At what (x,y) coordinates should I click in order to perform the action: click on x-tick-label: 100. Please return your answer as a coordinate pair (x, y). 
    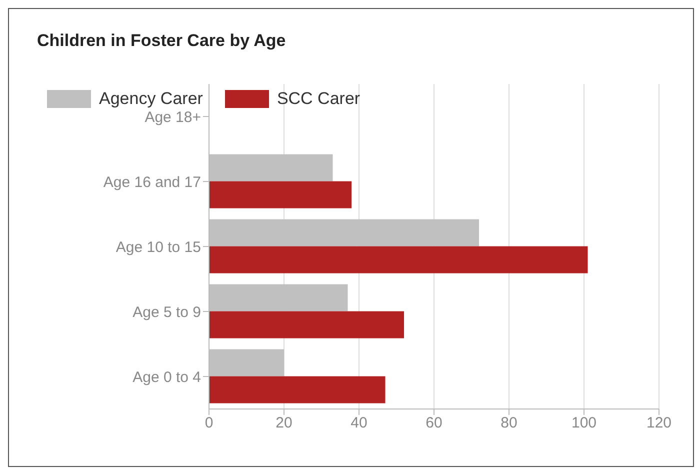
    Looking at the image, I should click on (584, 423).